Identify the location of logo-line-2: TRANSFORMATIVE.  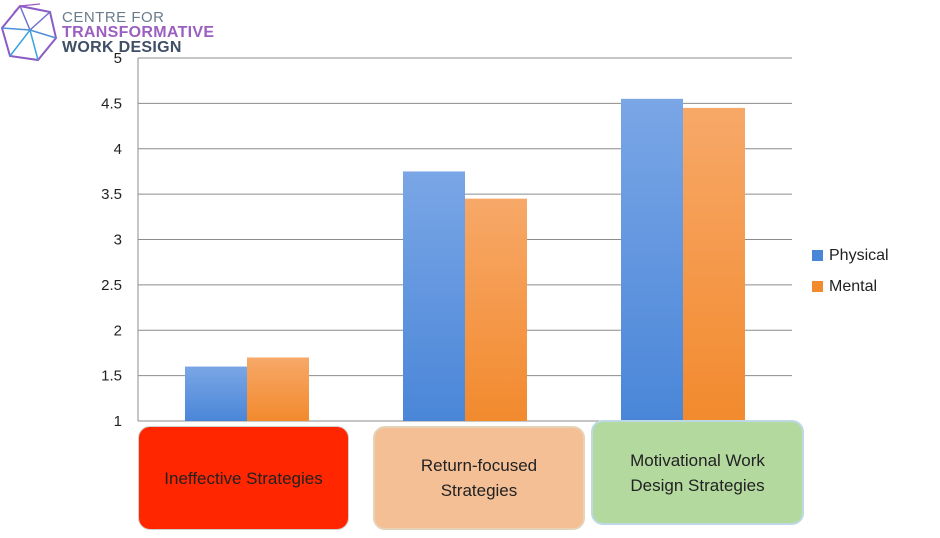
(138, 32).